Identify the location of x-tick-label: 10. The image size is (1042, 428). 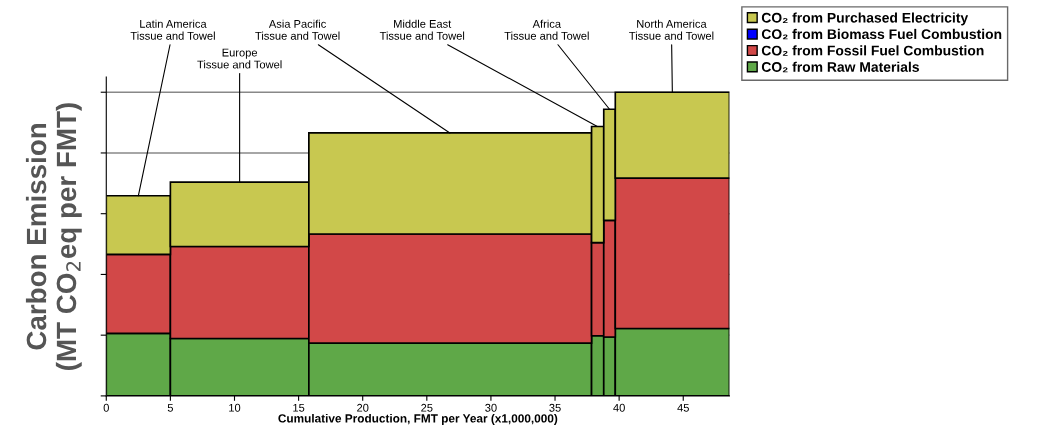
(235, 407).